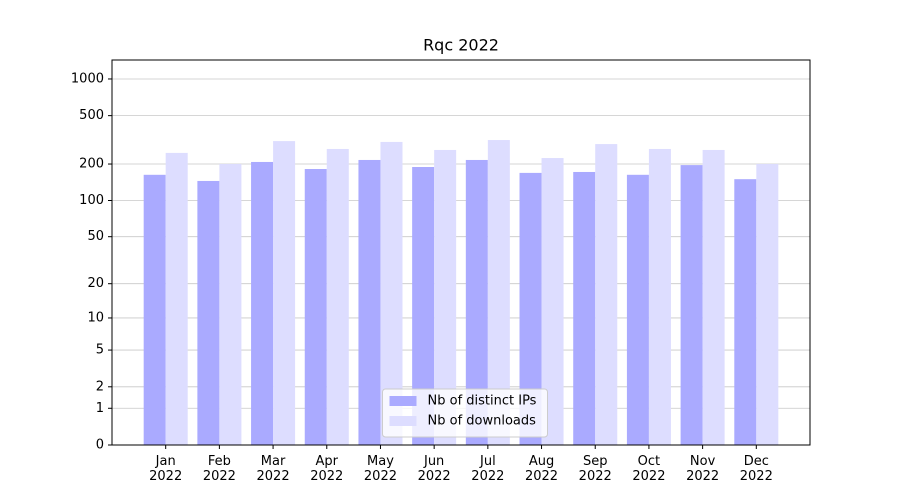 This screenshot has height=500, width=900. I want to click on x-tick-label: Nov 2022, so click(702, 469).